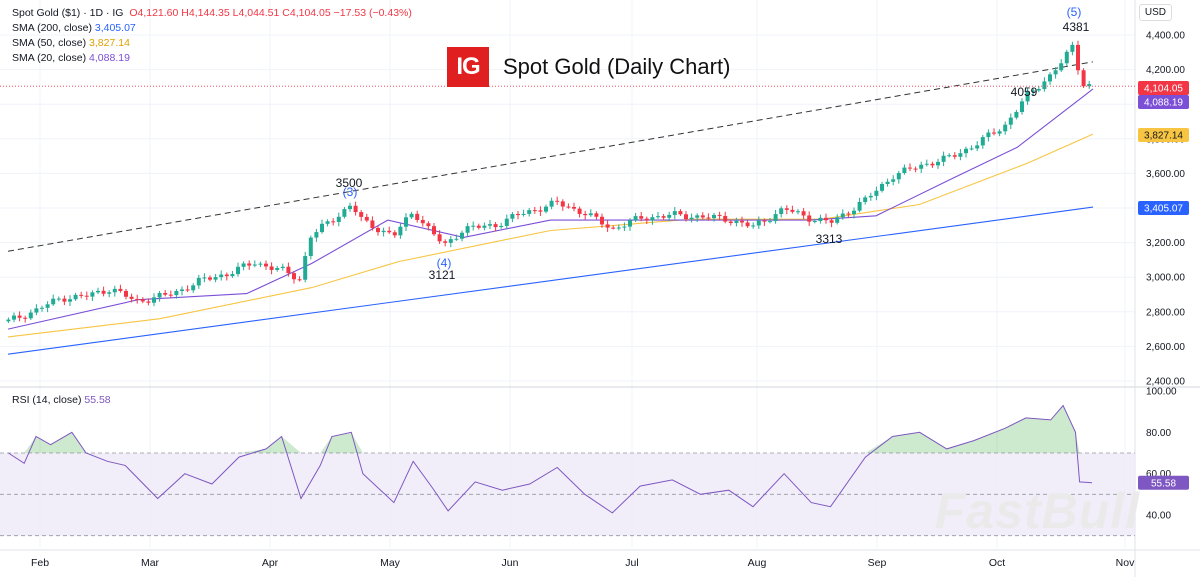 This screenshot has height=577, width=1200. What do you see at coordinates (1161, 392) in the screenshot?
I see `rsi-tick-label: 100.00` at bounding box center [1161, 392].